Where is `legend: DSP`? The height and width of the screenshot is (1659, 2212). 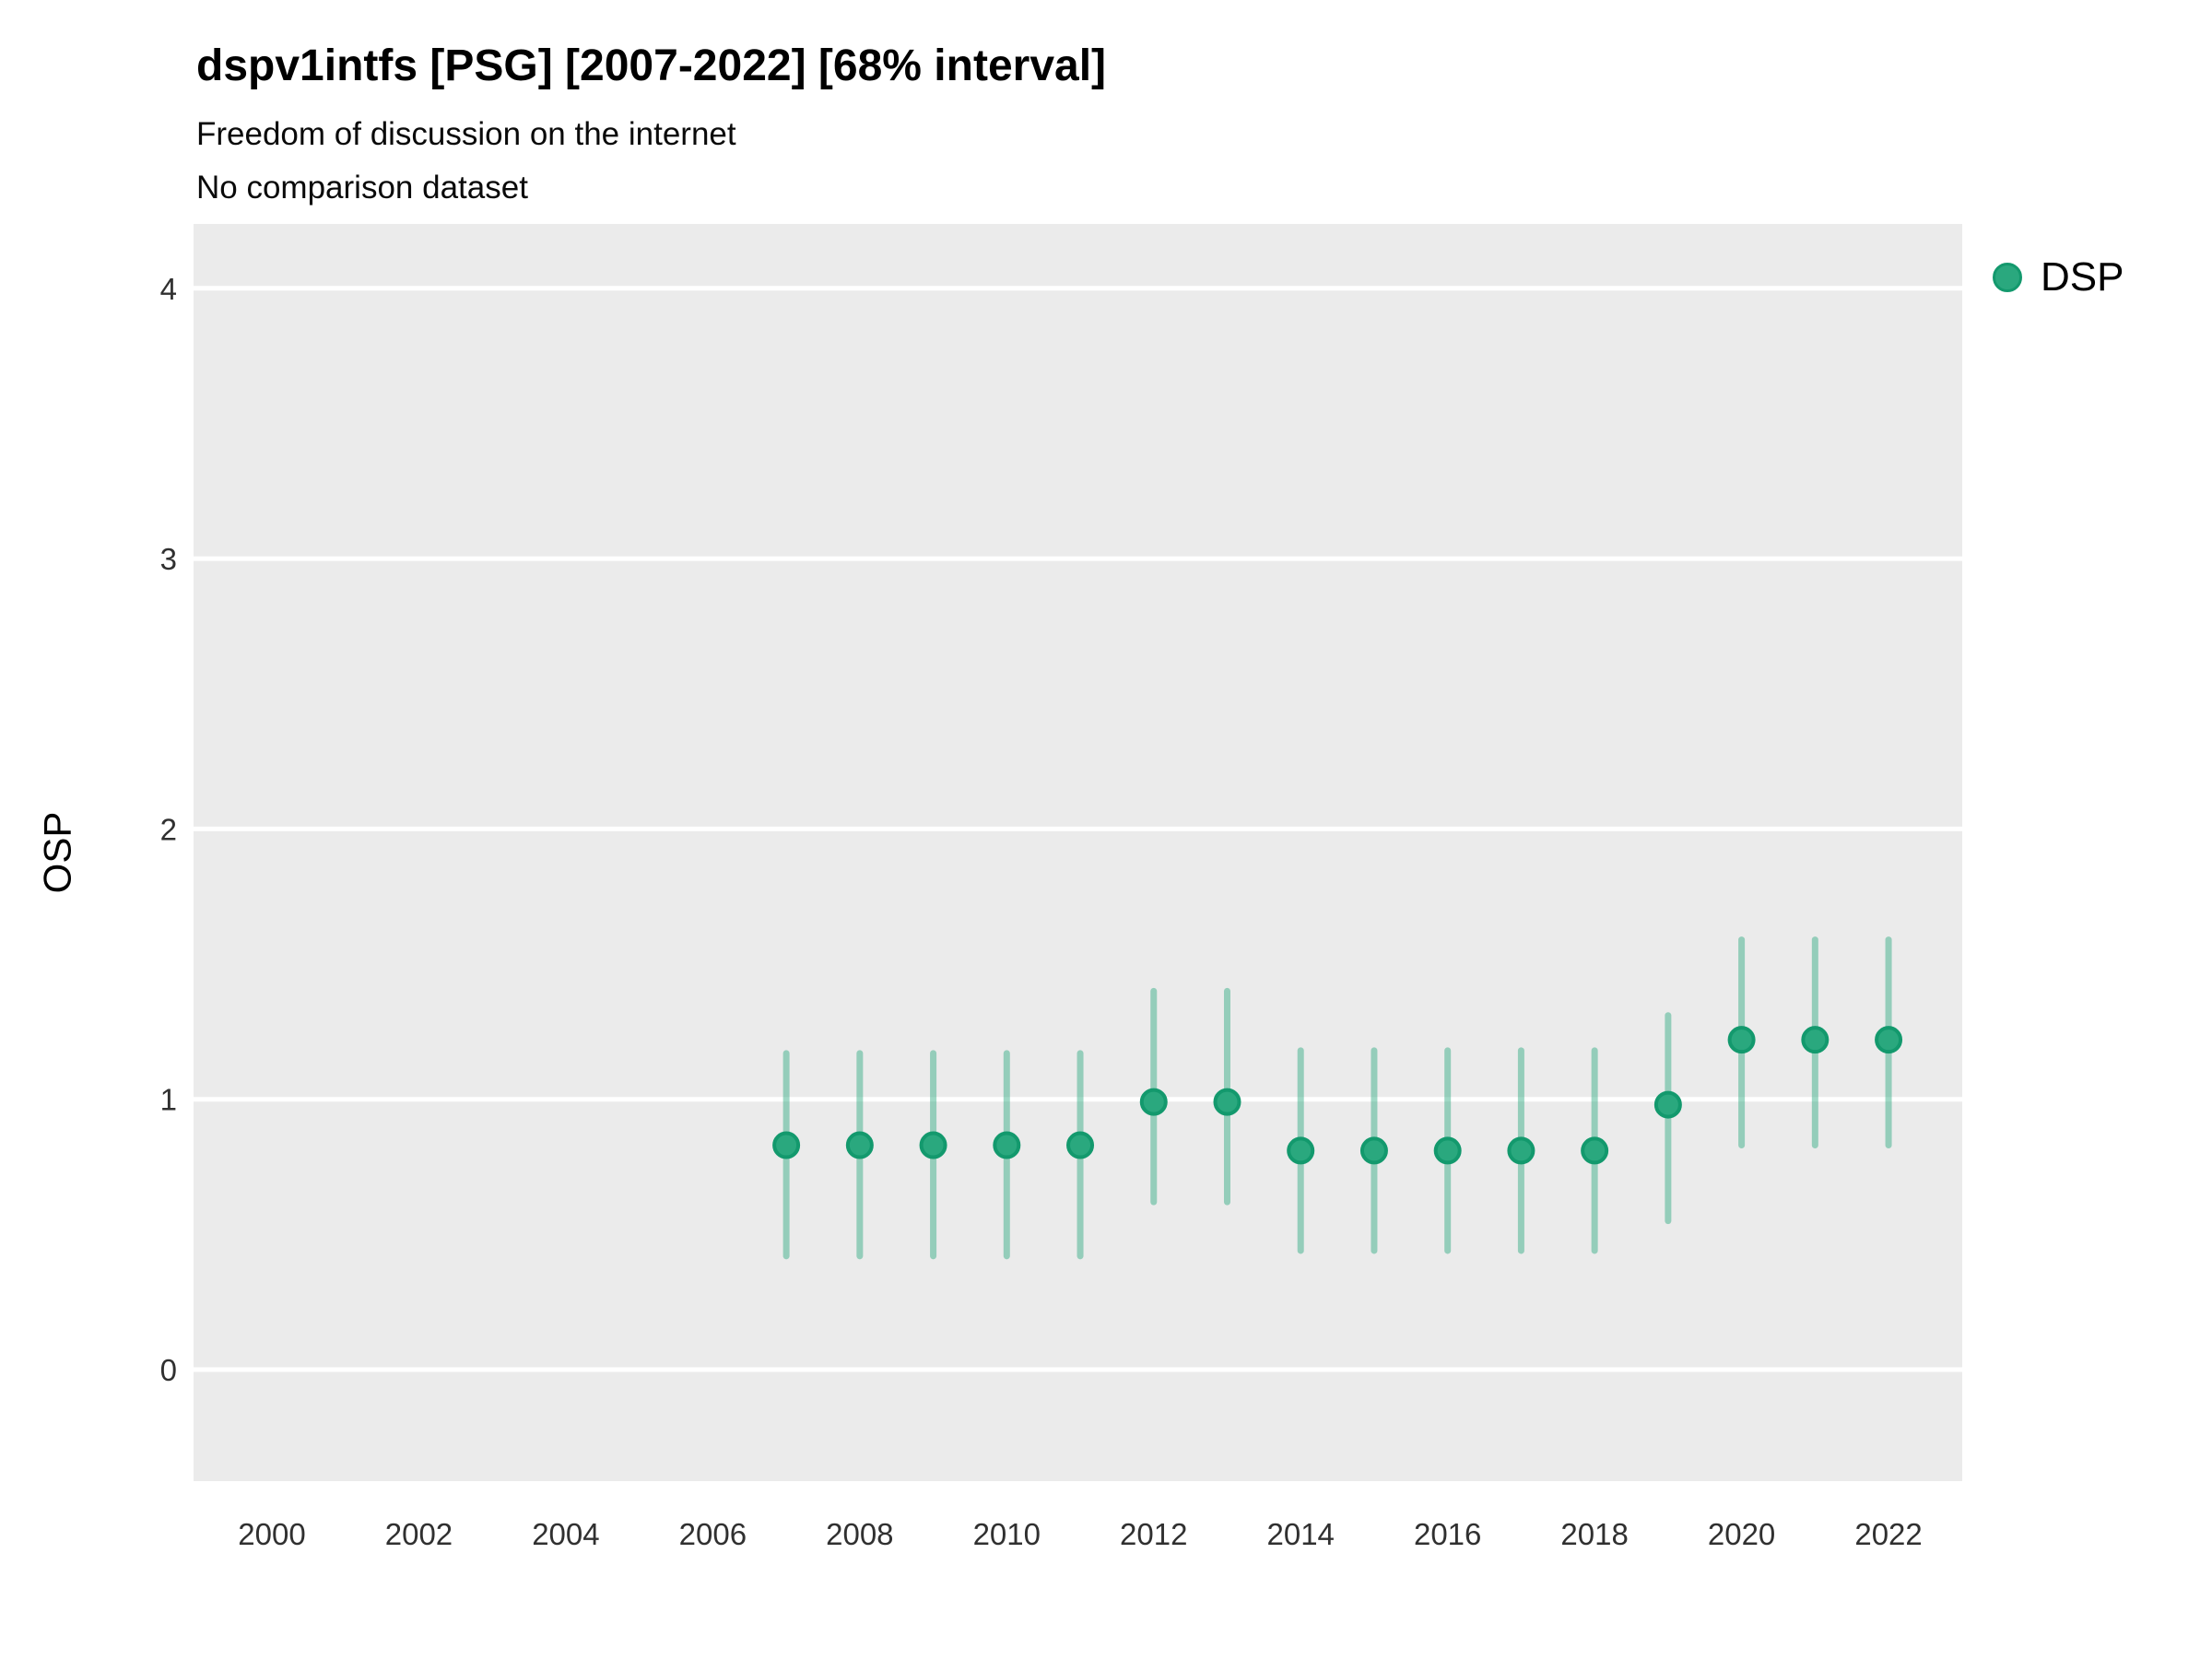
legend: DSP is located at coordinates (2058, 277).